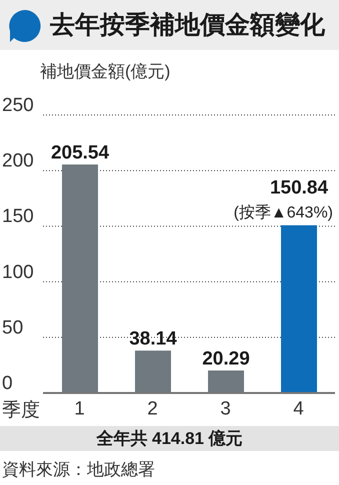 The height and width of the screenshot is (485, 339). What do you see at coordinates (18, 272) in the screenshot?
I see `y-tick-label: 100` at bounding box center [18, 272].